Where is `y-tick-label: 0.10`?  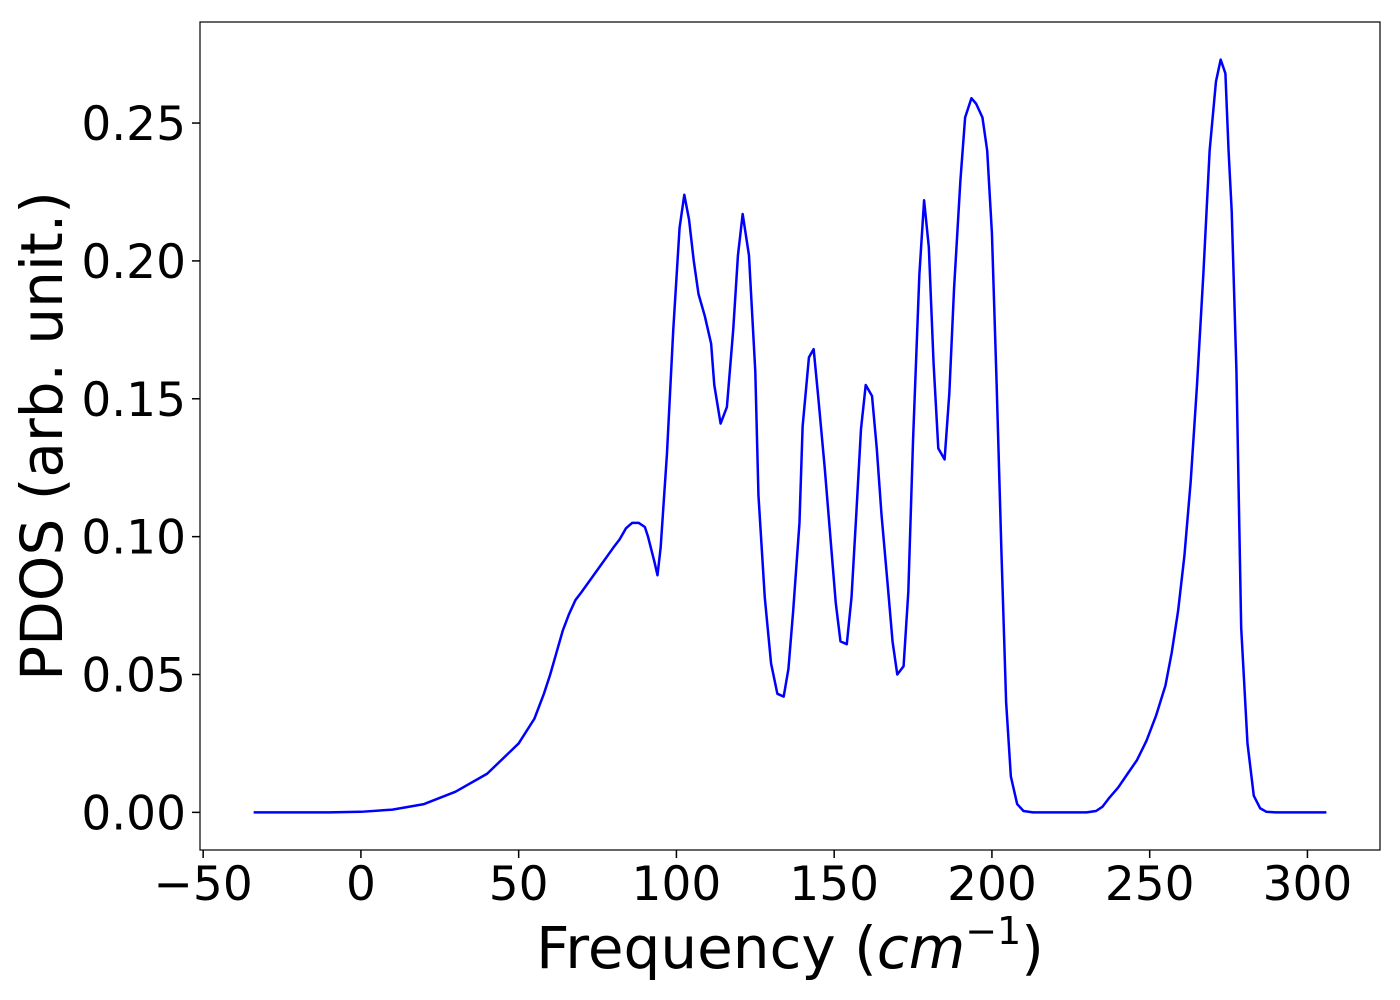
y-tick-label: 0.10 is located at coordinates (133, 538).